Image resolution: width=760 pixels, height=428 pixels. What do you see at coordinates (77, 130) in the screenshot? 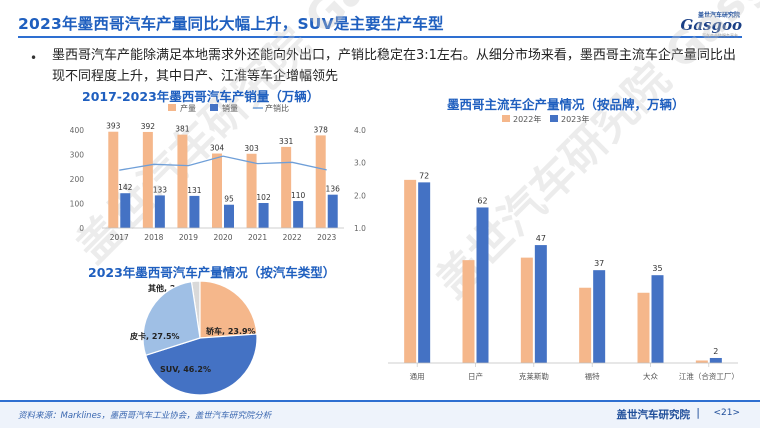
I see `y-tick-label: 400` at bounding box center [77, 130].